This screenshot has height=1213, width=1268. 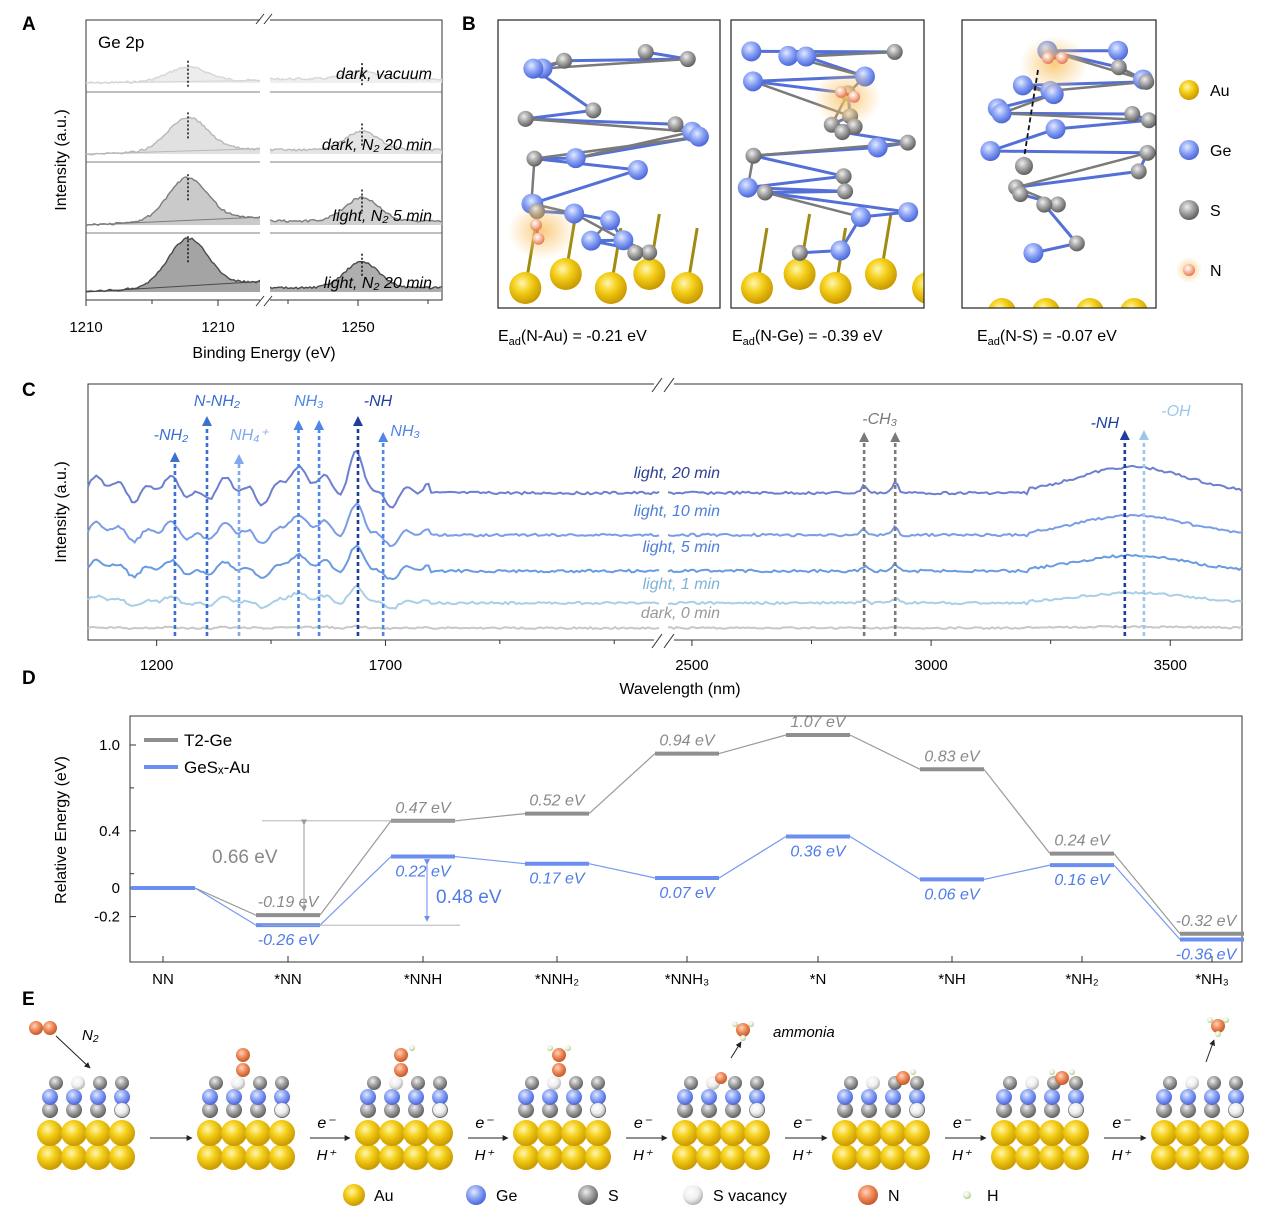 What do you see at coordinates (217, 767) in the screenshot?
I see `legend-label-gesx: GeSₓ-Au` at bounding box center [217, 767].